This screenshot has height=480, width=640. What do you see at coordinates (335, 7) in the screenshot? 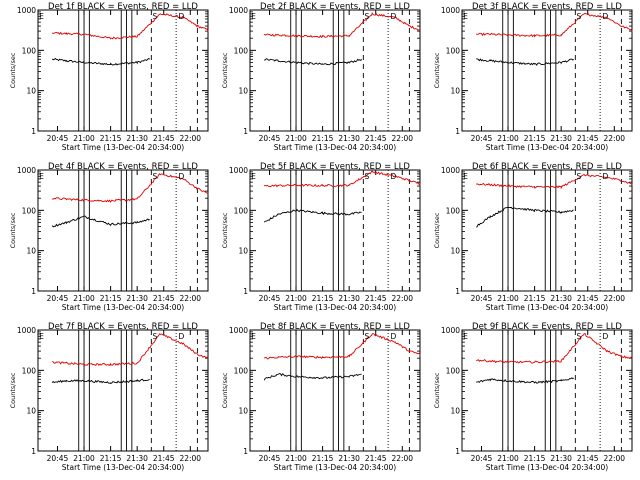
I see `chart-title: Det 2f BLACK = Events, RED = LLD` at bounding box center [335, 7].